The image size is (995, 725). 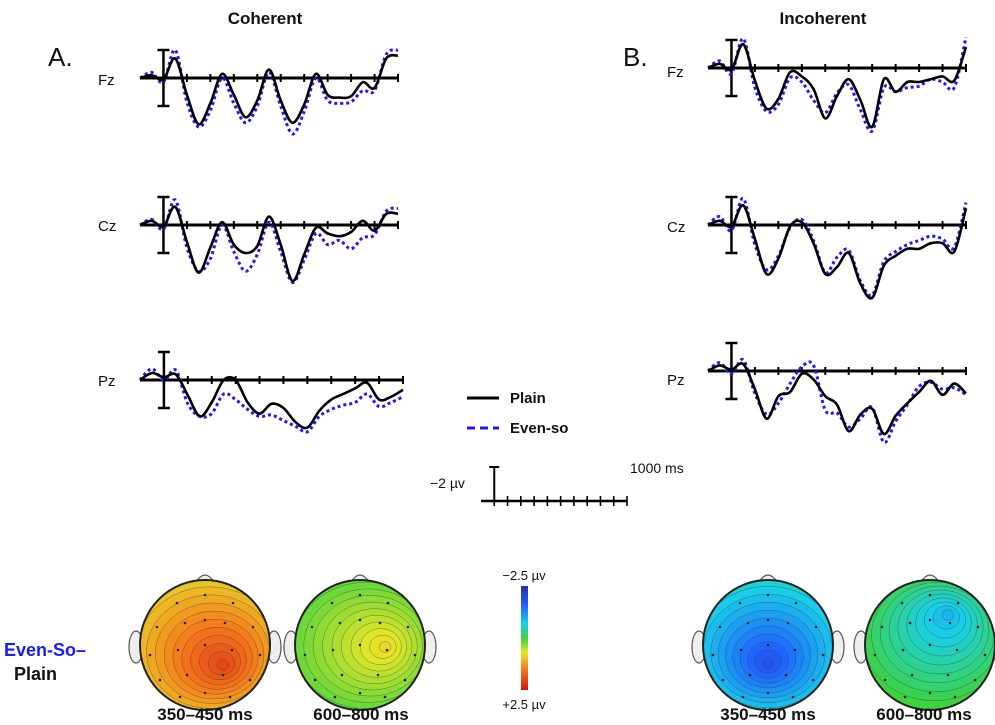 I want to click on erp-plot-incoherent-pz, so click(x=837, y=392).